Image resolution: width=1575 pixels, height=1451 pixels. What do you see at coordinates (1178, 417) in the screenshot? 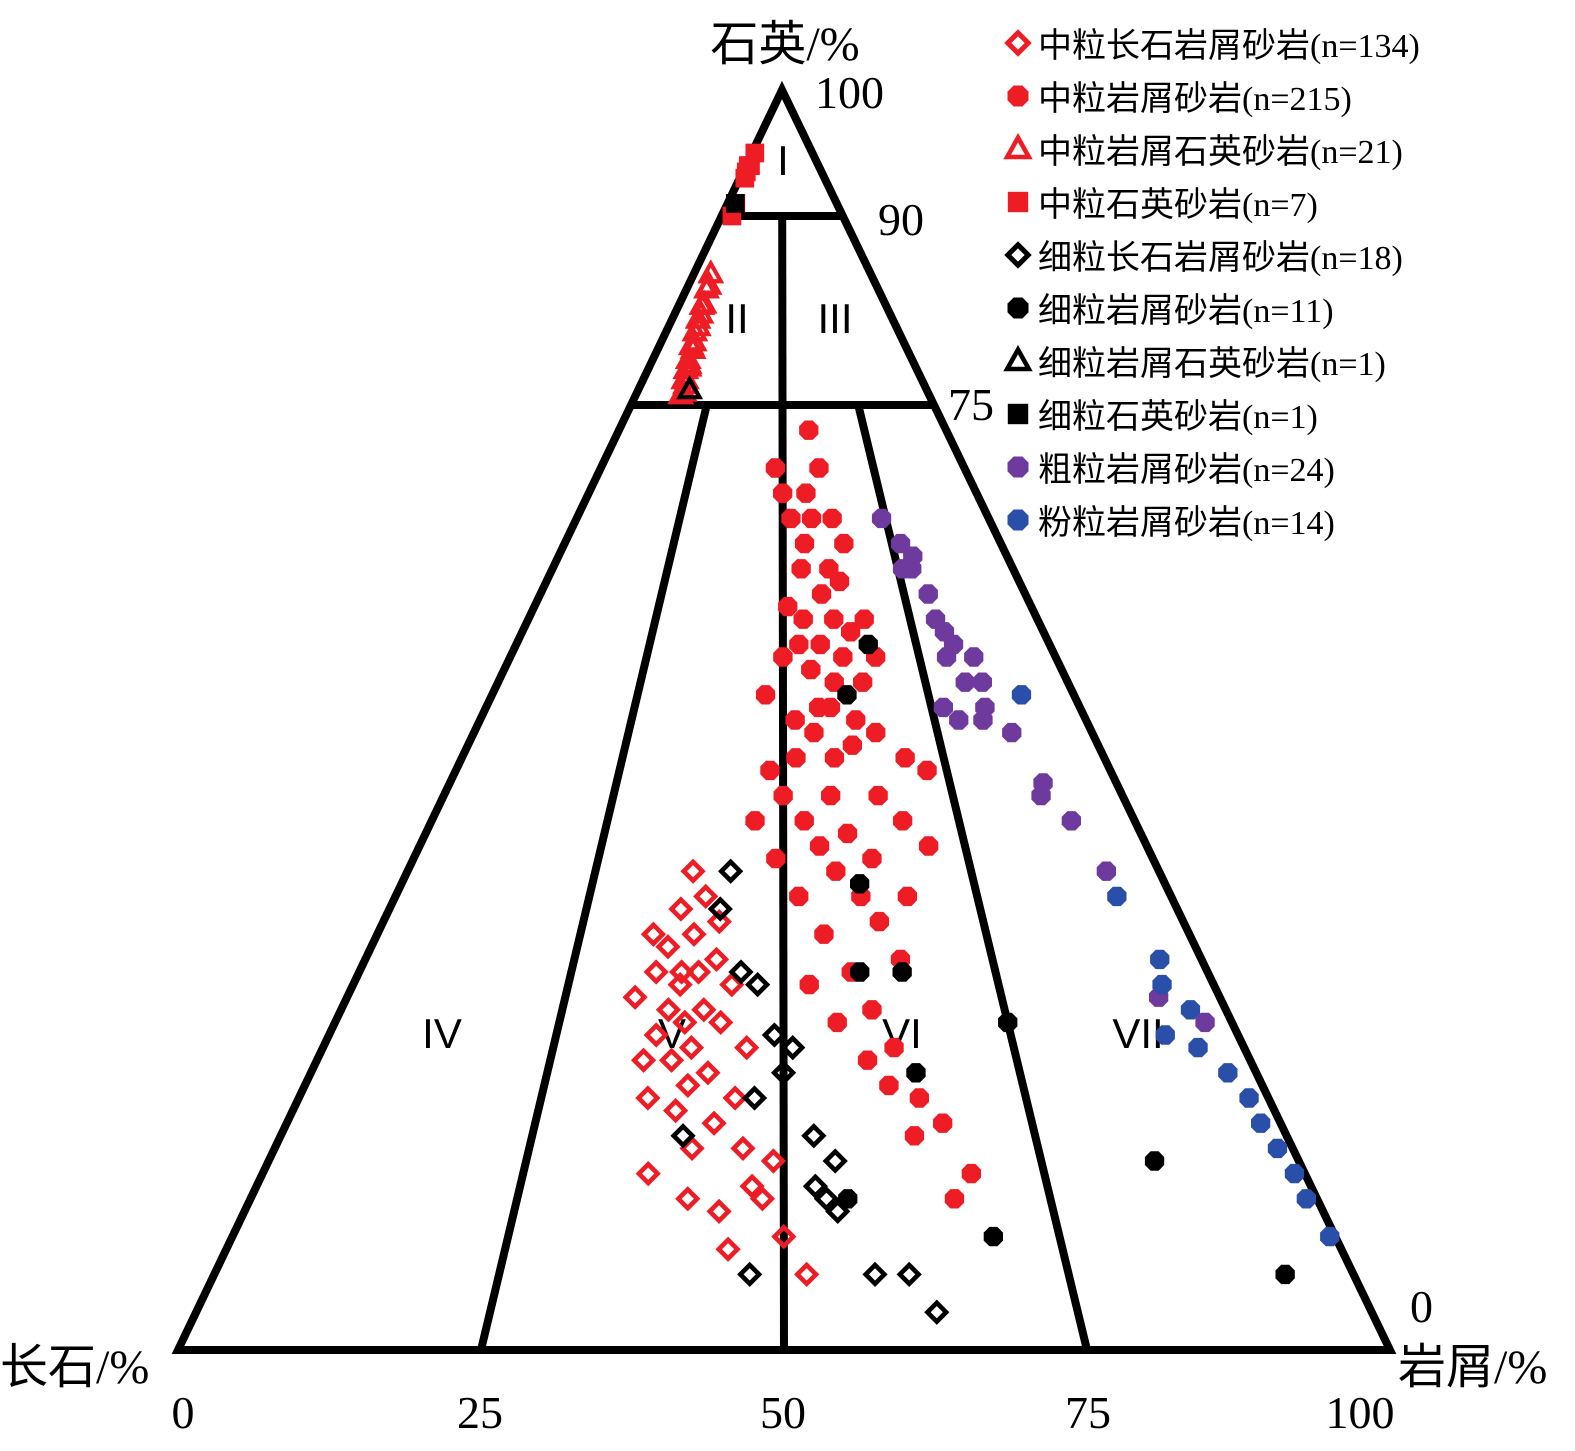
I see `legend-label: 细粒石英砂岩(n=1)` at bounding box center [1178, 417].